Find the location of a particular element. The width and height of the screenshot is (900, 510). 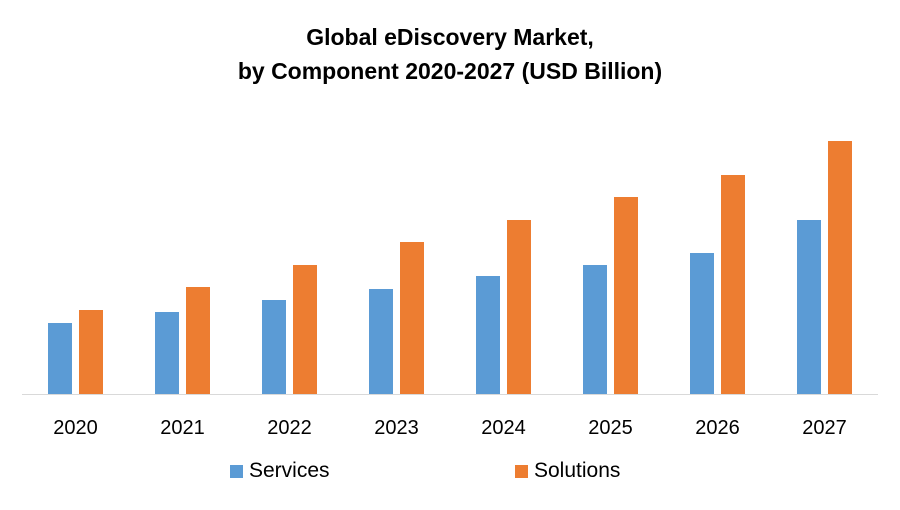

bar-services-2023 is located at coordinates (381, 341).